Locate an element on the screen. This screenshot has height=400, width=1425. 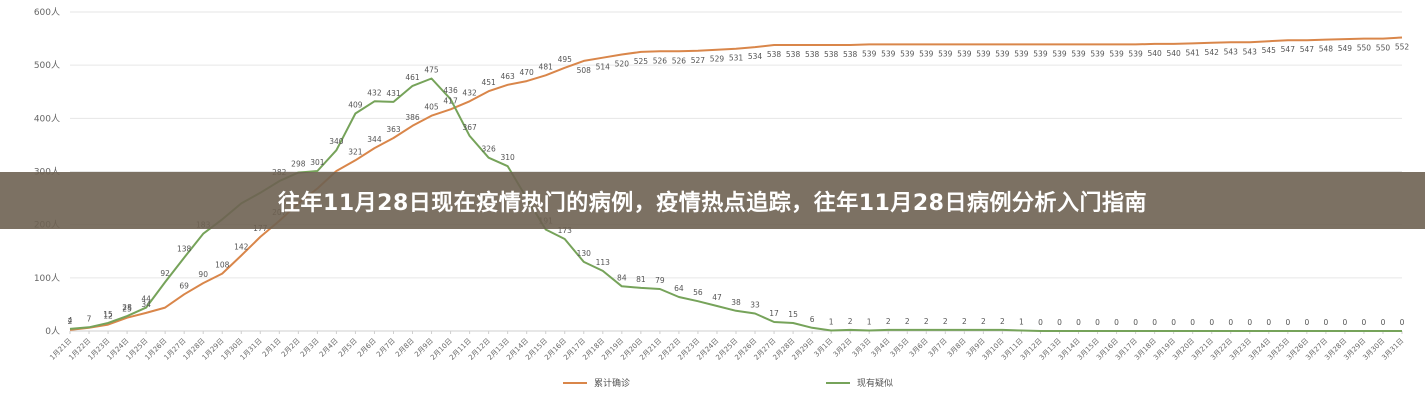
x-tick-label: 2月4日 is located at coordinates (329, 348).